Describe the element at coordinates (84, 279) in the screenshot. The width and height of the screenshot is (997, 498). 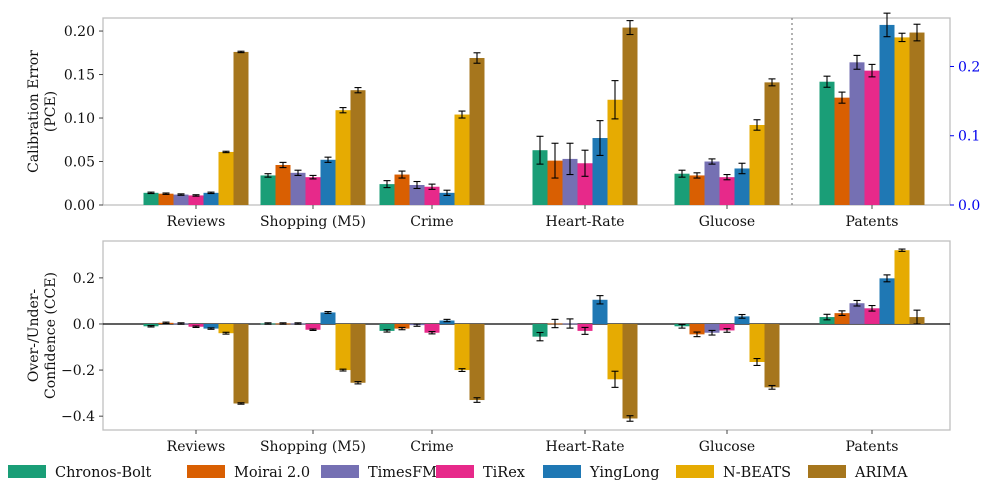
I see `y-tick-label: 0.2` at that location.